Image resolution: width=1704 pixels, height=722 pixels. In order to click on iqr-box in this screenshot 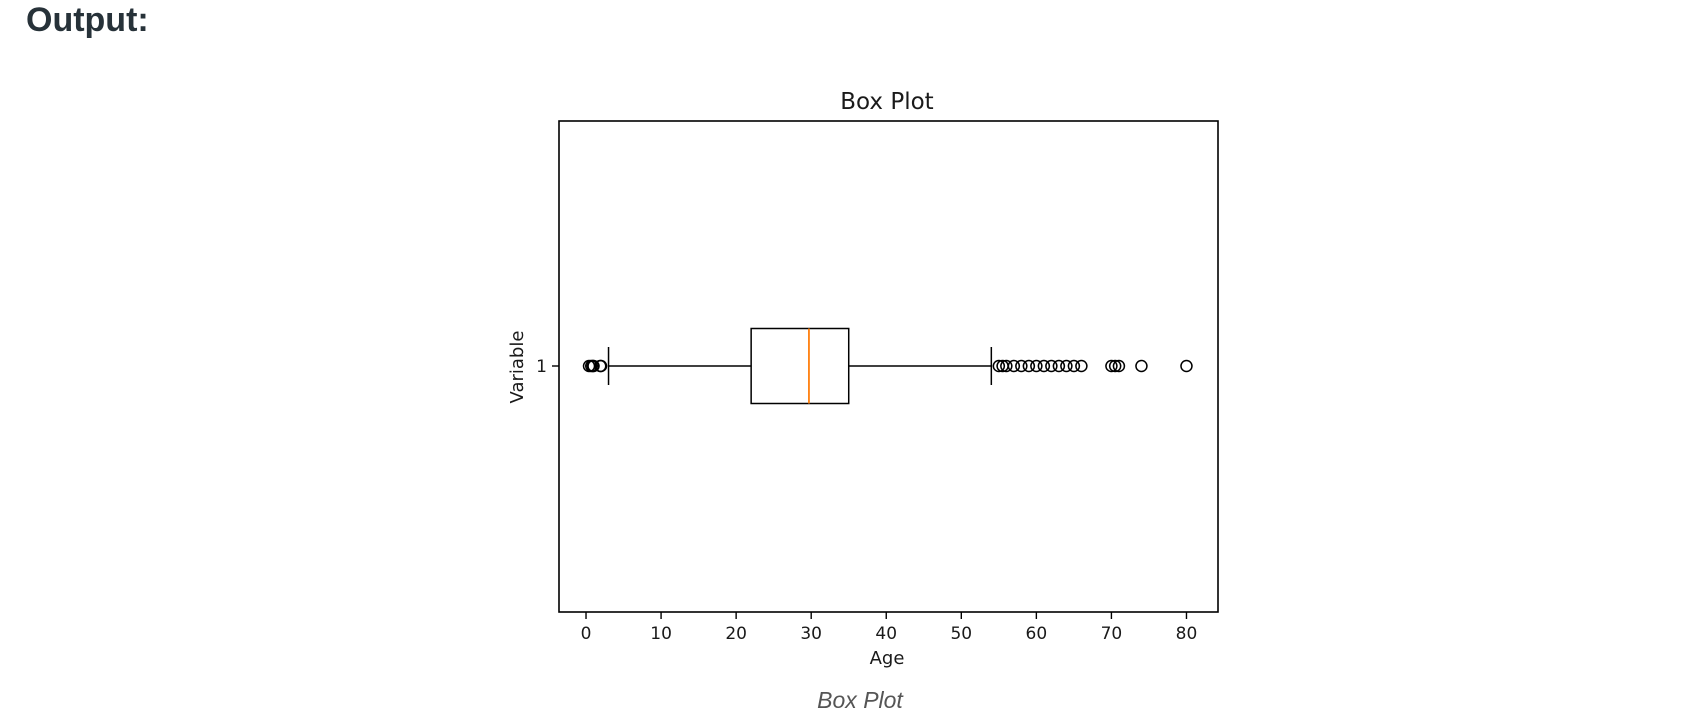, I will do `click(800, 366)`.